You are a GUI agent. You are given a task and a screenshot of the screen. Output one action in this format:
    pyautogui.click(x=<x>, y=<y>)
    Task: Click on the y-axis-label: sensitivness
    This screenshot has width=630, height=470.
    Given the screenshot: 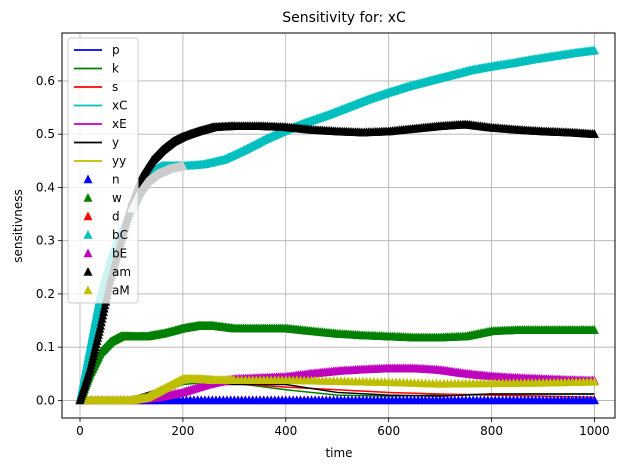 What is the action you would take?
    pyautogui.click(x=18, y=225)
    